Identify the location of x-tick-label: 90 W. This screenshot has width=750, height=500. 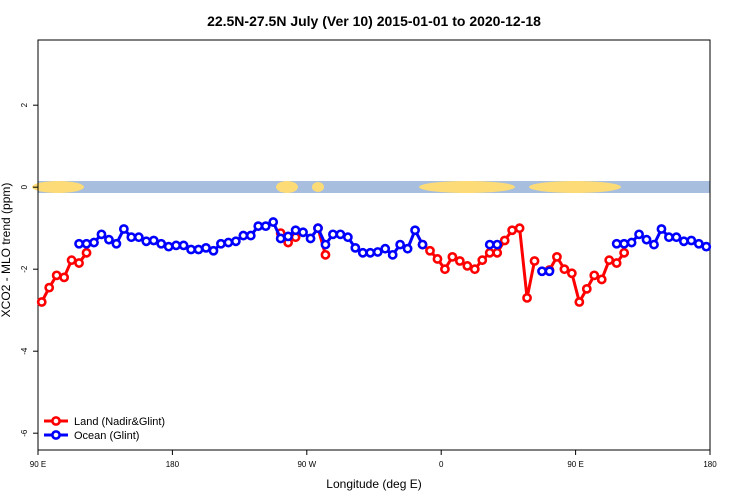
(306, 464).